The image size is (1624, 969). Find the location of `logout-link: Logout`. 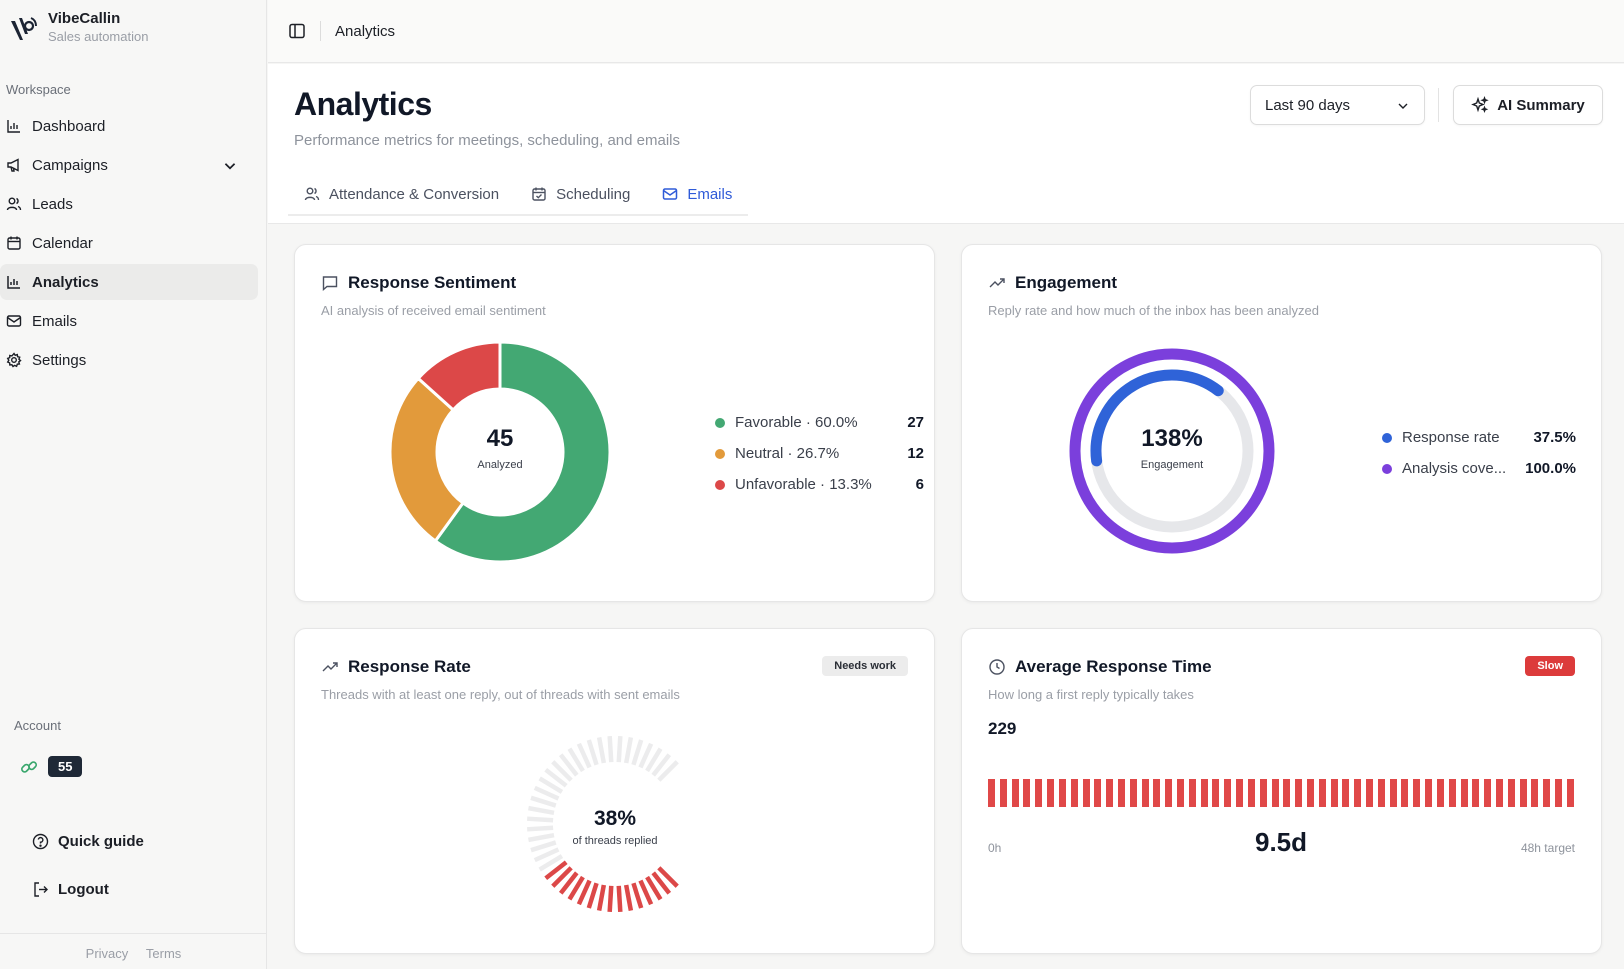

logout-link: Logout is located at coordinates (70, 889).